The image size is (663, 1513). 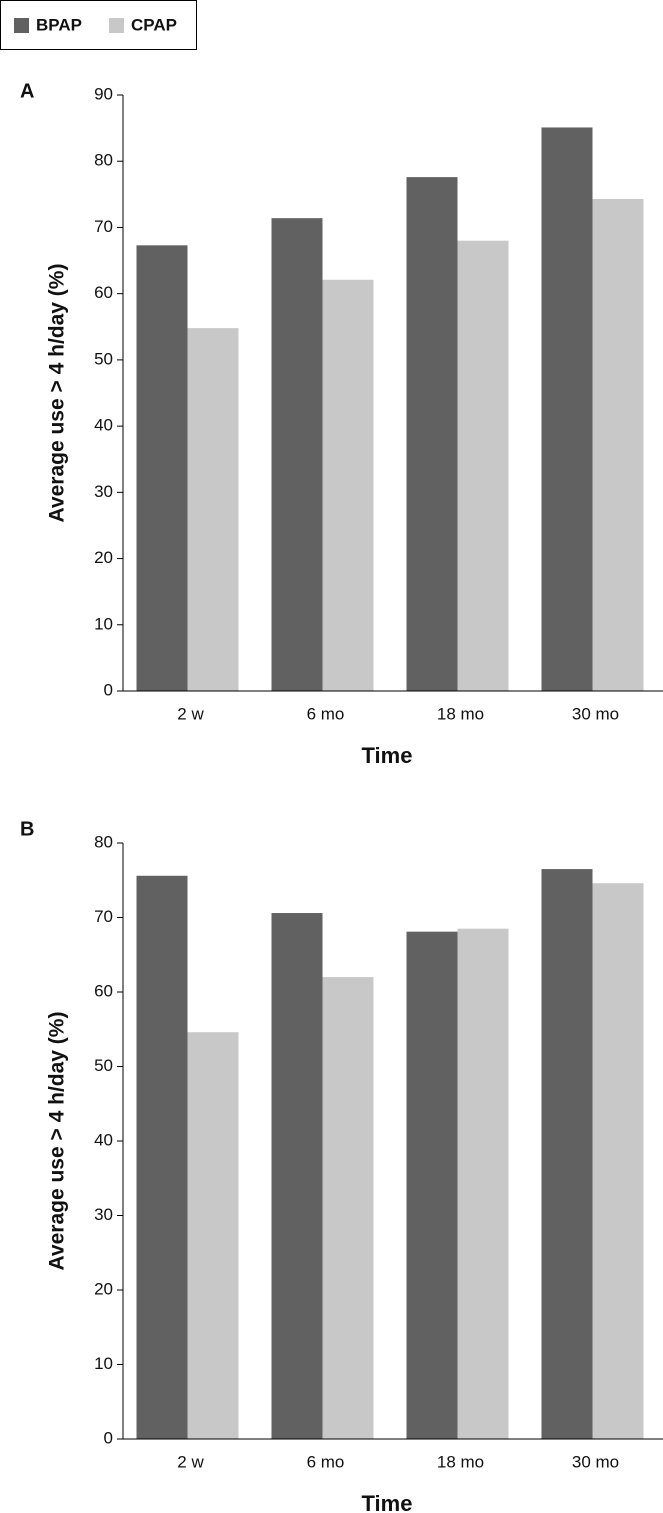 I want to click on legend-label: CPAP, so click(x=154, y=24).